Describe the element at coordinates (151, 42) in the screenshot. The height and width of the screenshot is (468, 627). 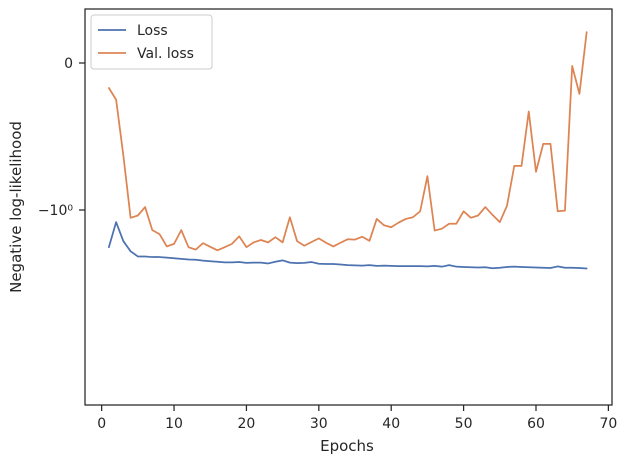
I see `legend: Loss Val. loss` at that location.